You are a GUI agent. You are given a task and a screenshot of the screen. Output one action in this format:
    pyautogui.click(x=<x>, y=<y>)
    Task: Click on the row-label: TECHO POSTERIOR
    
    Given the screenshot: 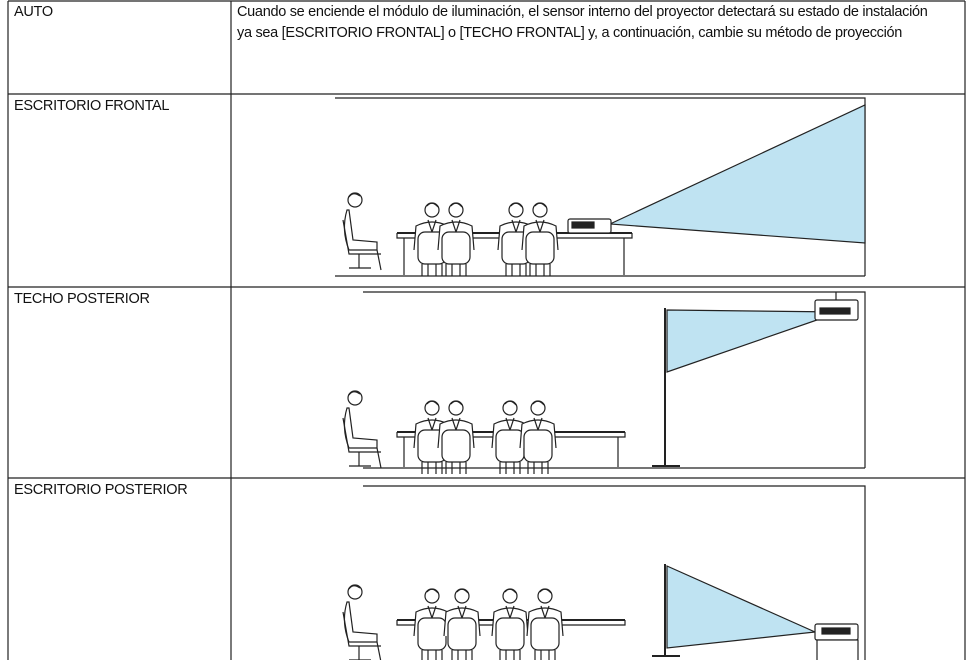 What is the action you would take?
    pyautogui.click(x=82, y=299)
    